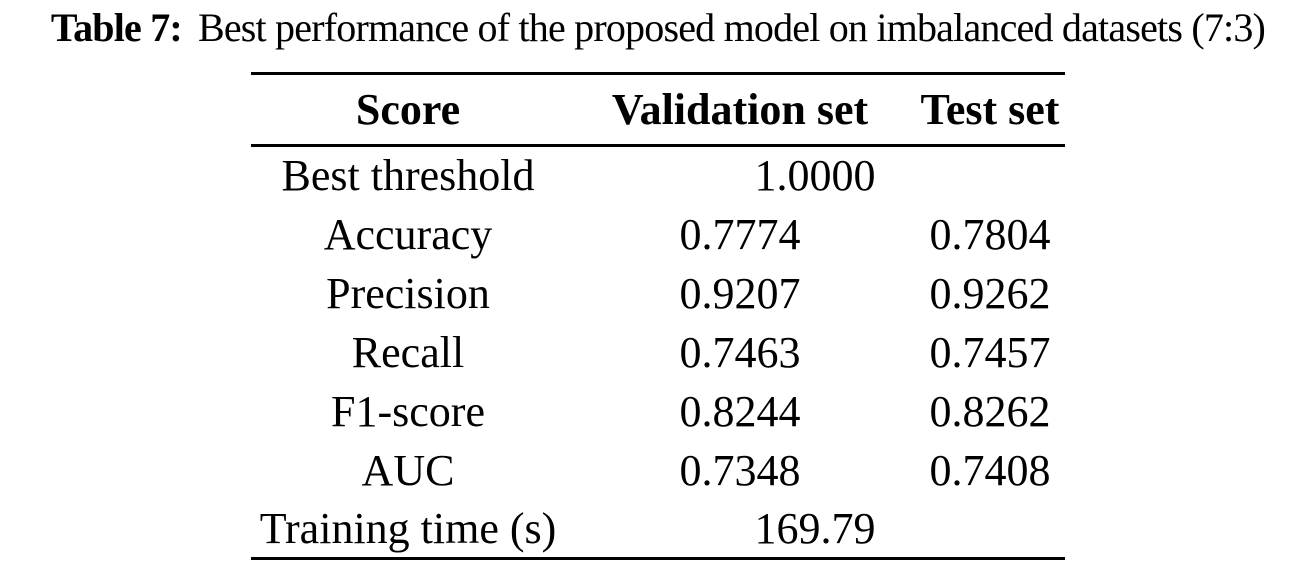  I want to click on column-header-validation-set: Validation set, so click(740, 109).